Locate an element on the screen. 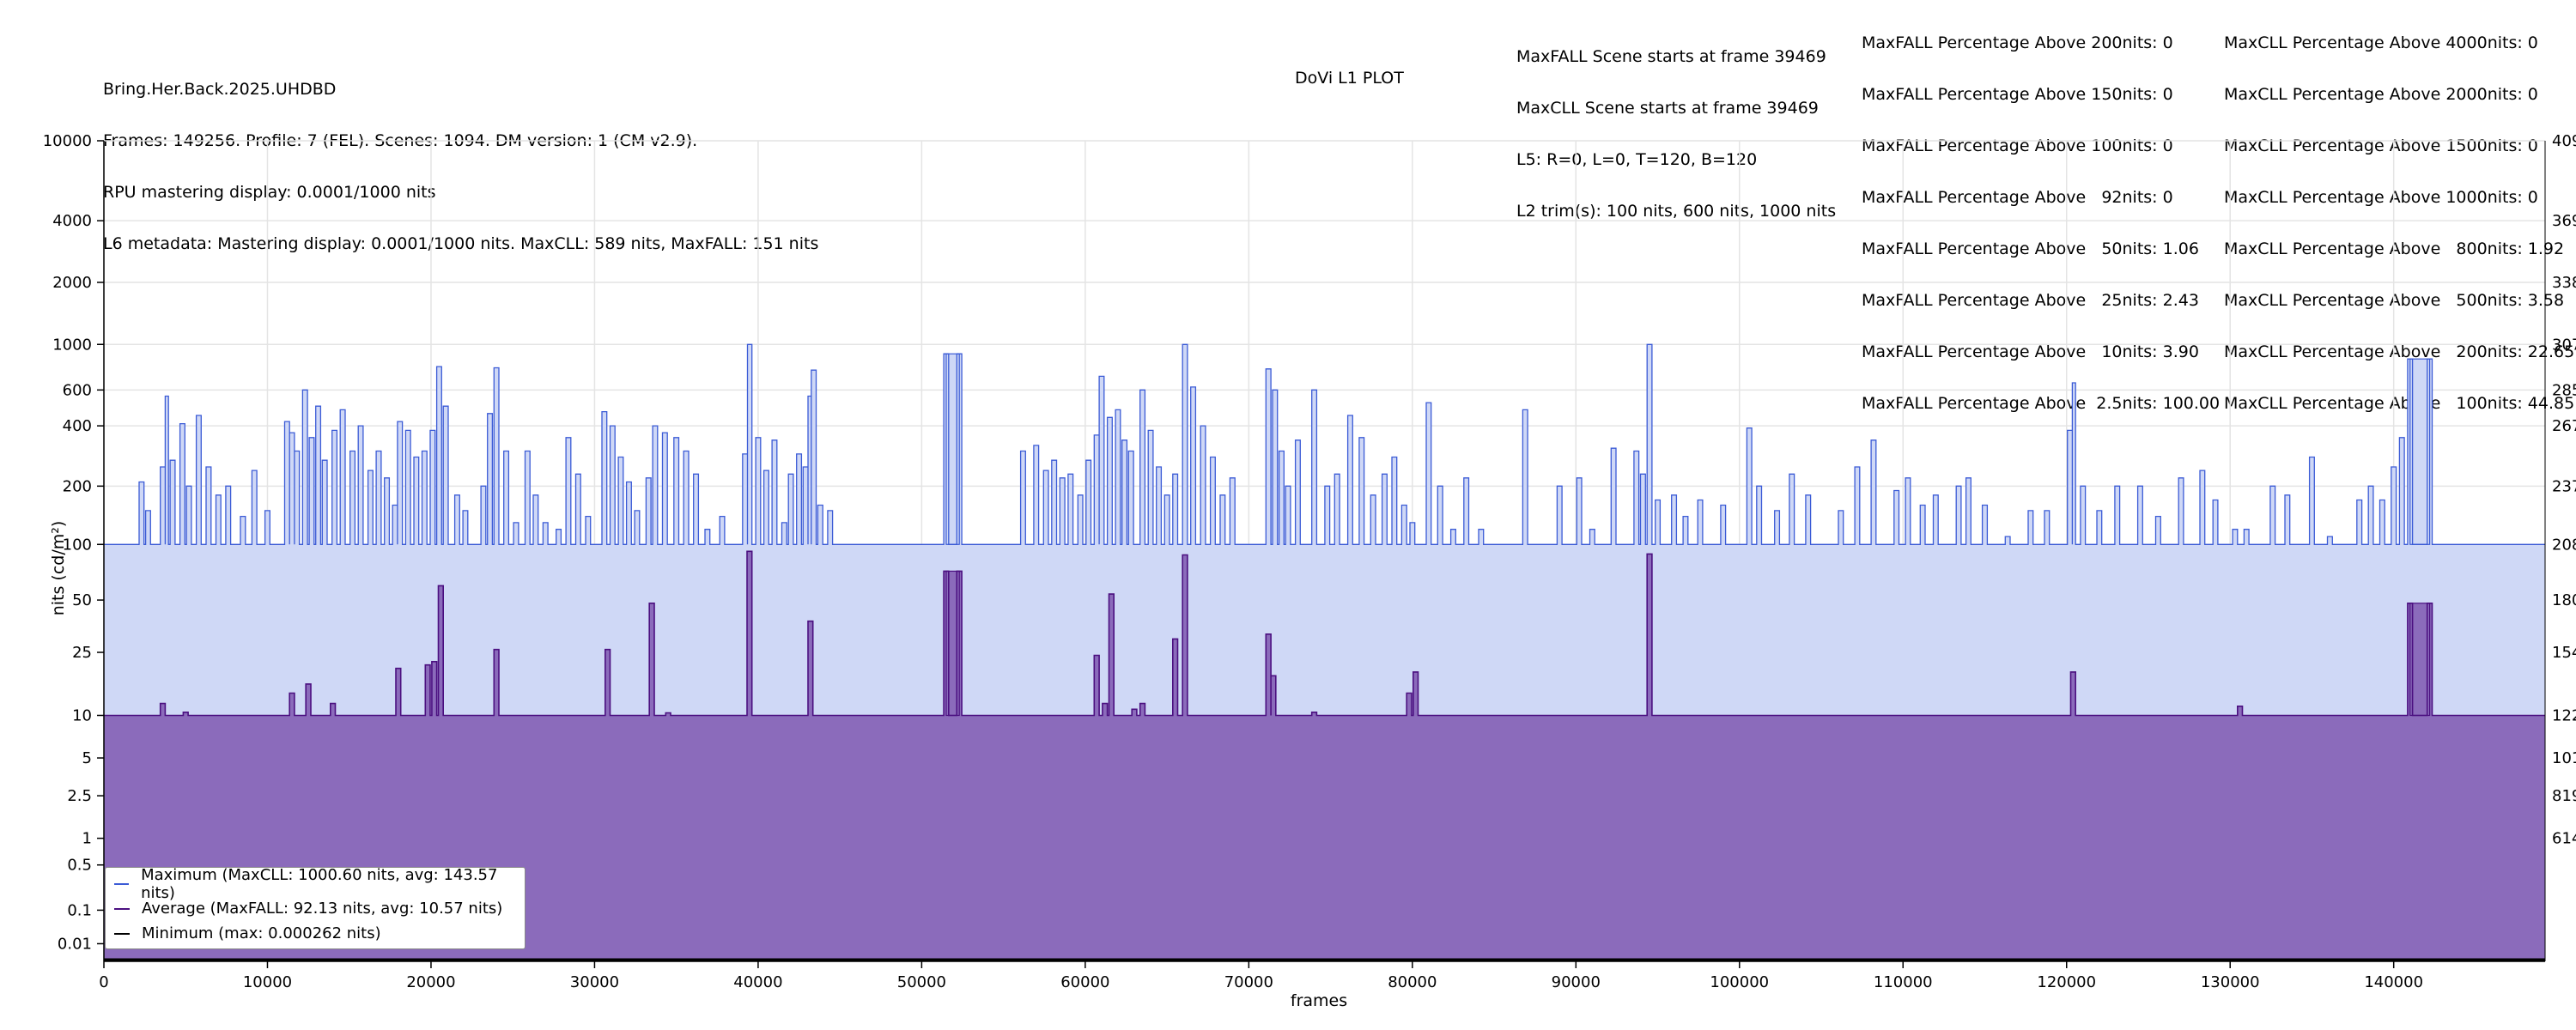 This screenshot has width=2576, height=1030. plot-title: DoVi L1 PLOT is located at coordinates (1349, 78).